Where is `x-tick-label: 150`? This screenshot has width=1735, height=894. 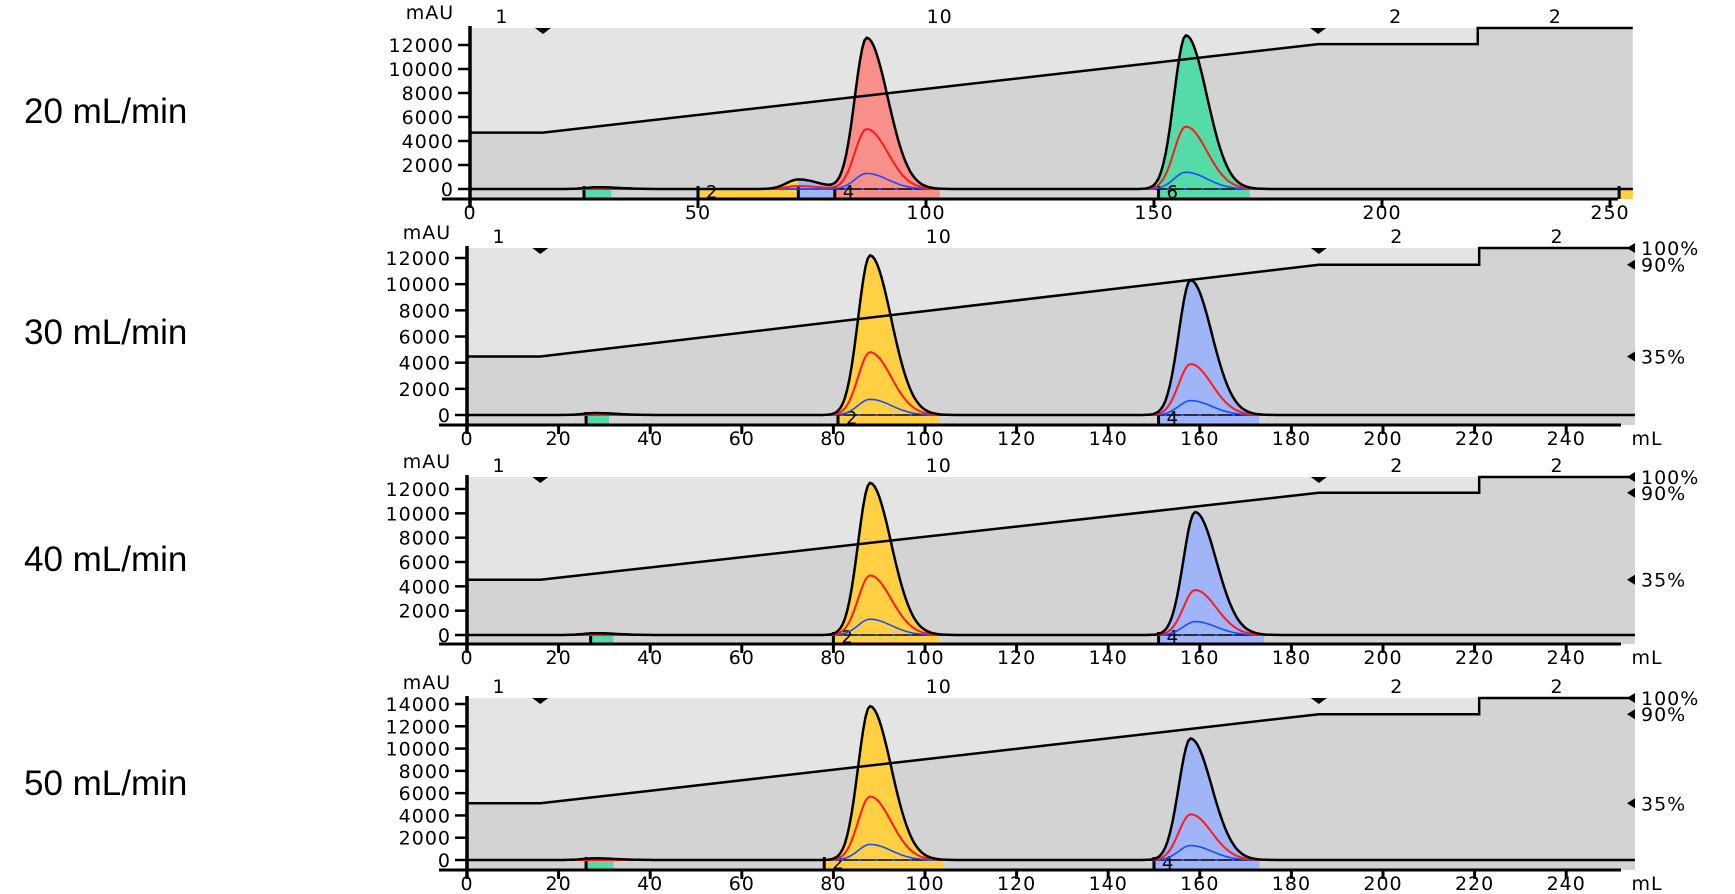
x-tick-label: 150 is located at coordinates (1153, 213).